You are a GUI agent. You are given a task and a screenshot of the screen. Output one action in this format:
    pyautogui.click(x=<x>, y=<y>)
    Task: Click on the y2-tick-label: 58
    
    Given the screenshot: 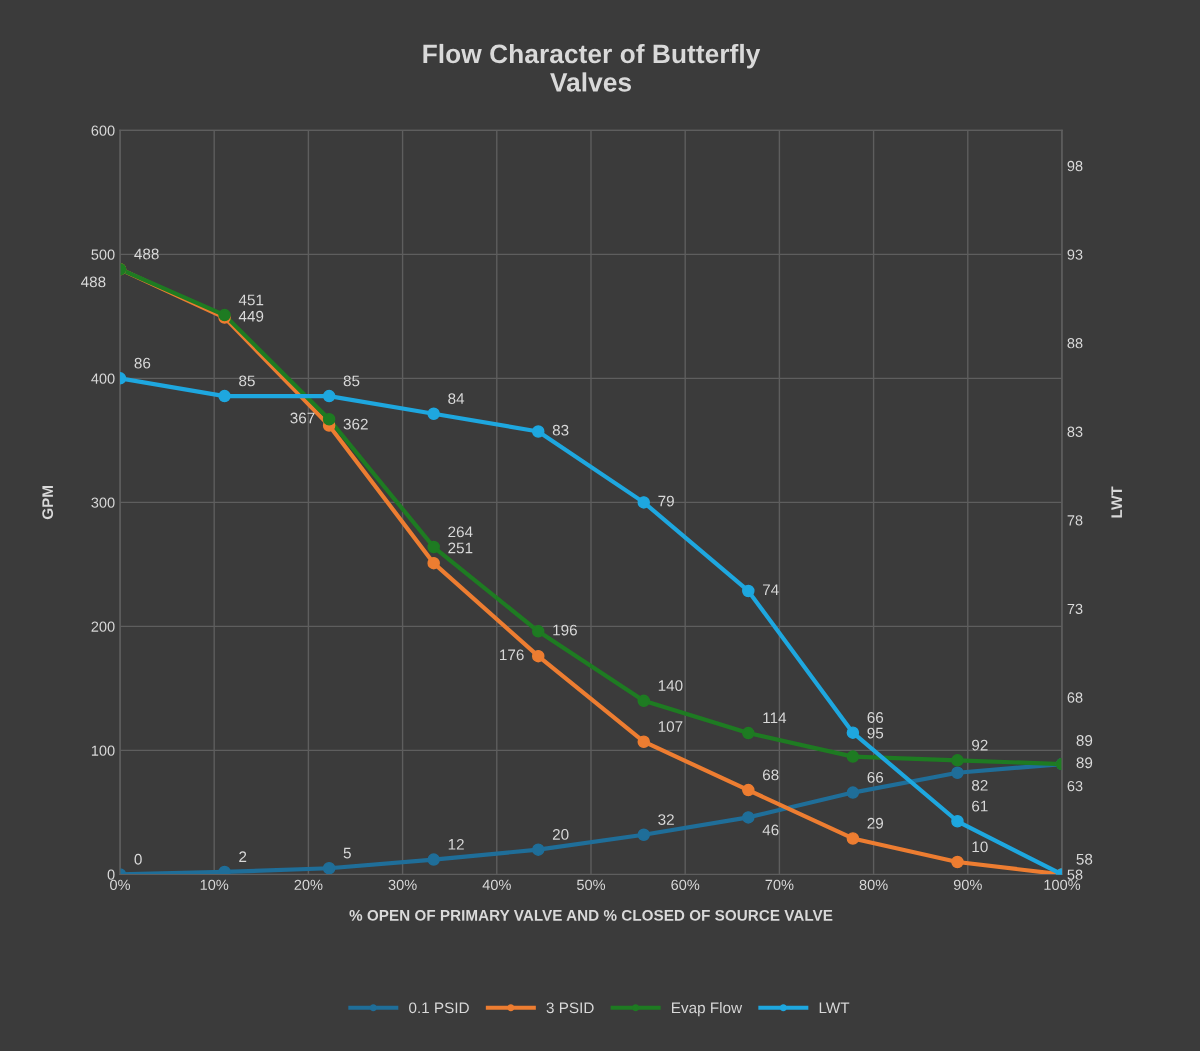 What is the action you would take?
    pyautogui.click(x=1075, y=874)
    